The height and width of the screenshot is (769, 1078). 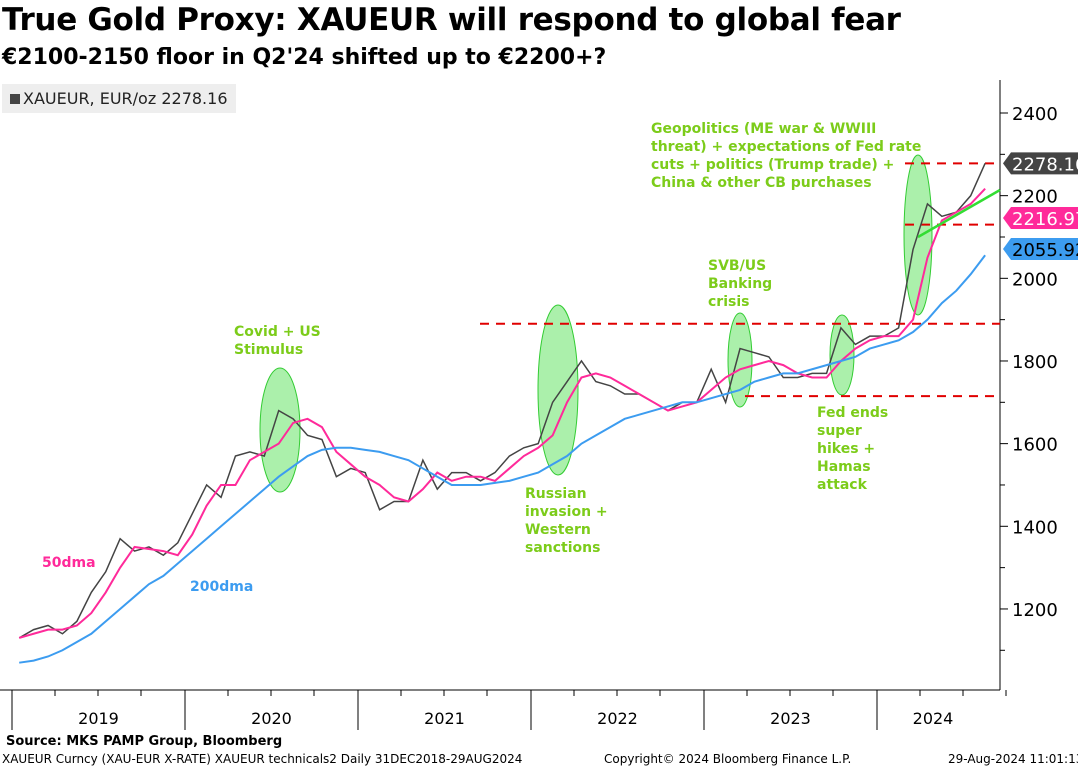 I want to click on annotation-covid: Stimulus, so click(x=268, y=350).